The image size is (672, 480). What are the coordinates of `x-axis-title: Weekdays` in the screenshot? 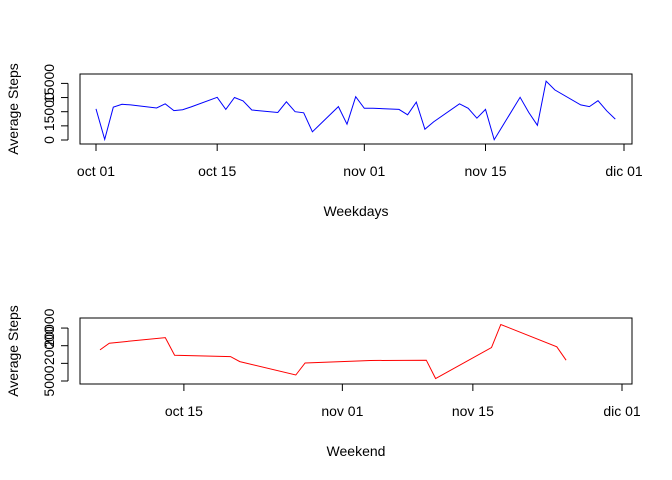 It's located at (355, 211).